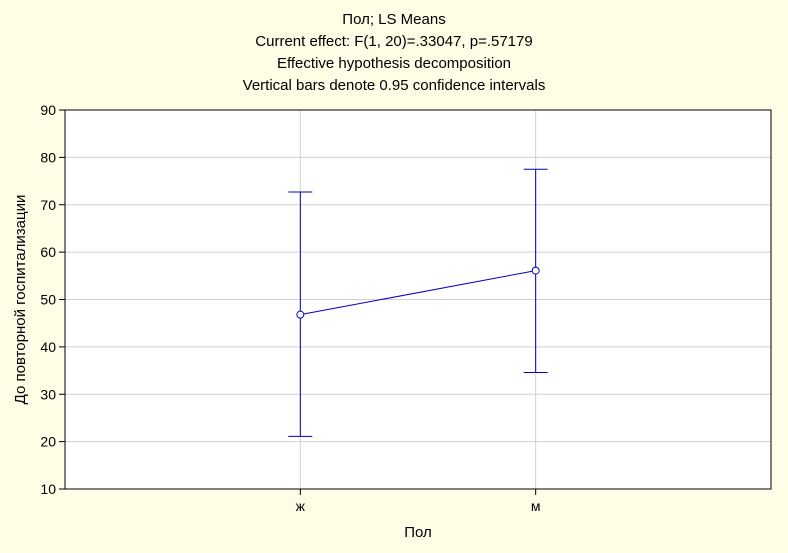 The width and height of the screenshot is (788, 553). What do you see at coordinates (394, 63) in the screenshot?
I see `chart-title-line: Effective hypothesis decomposition` at bounding box center [394, 63].